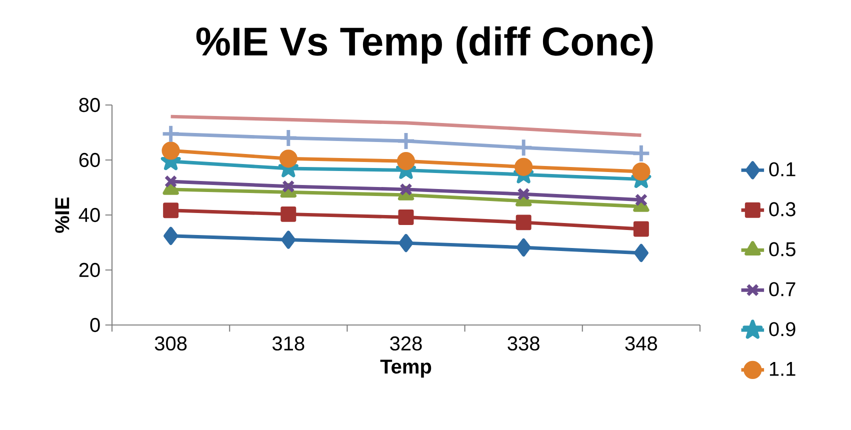  I want to click on legend-label: 0.1, so click(782, 169).